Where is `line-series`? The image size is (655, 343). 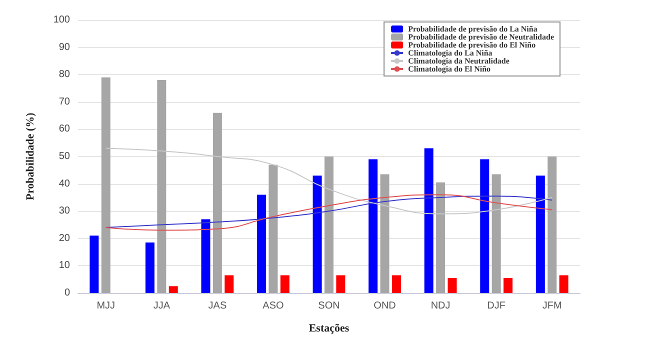 line-series is located at coordinates (329, 181).